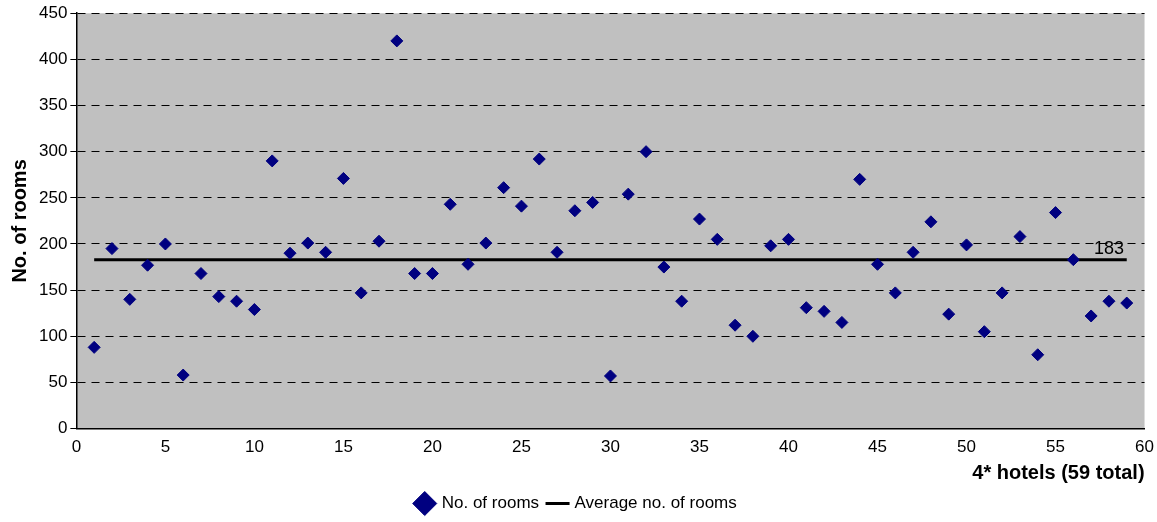  What do you see at coordinates (62, 428) in the screenshot?
I see `y-tick-label: 0` at bounding box center [62, 428].